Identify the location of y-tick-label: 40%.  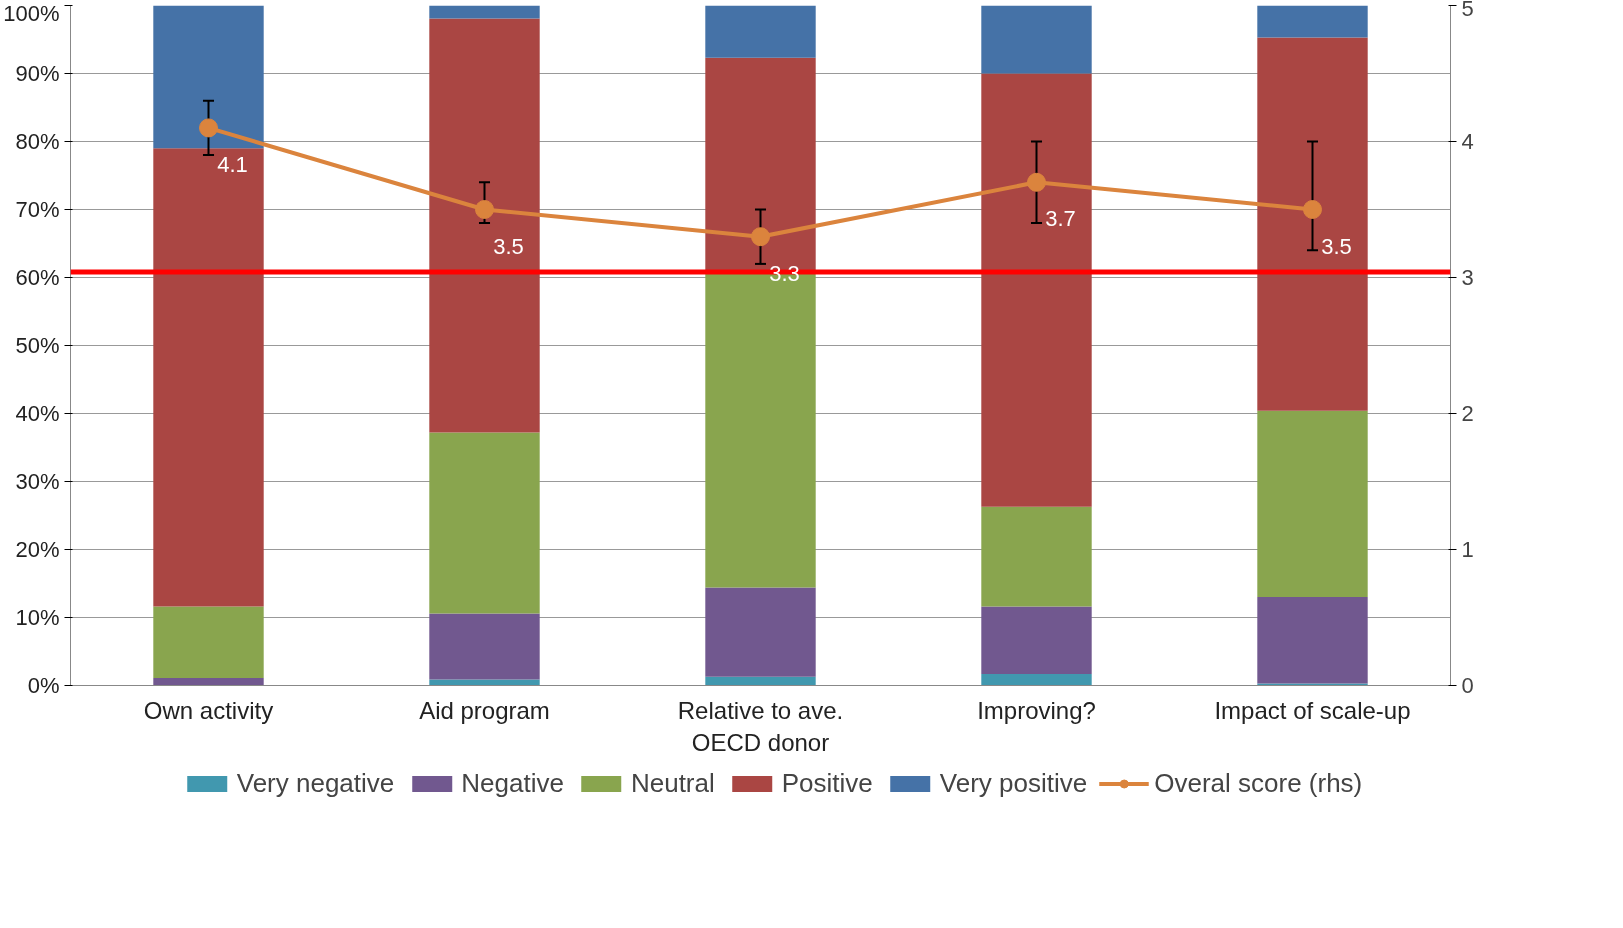
(37, 413).